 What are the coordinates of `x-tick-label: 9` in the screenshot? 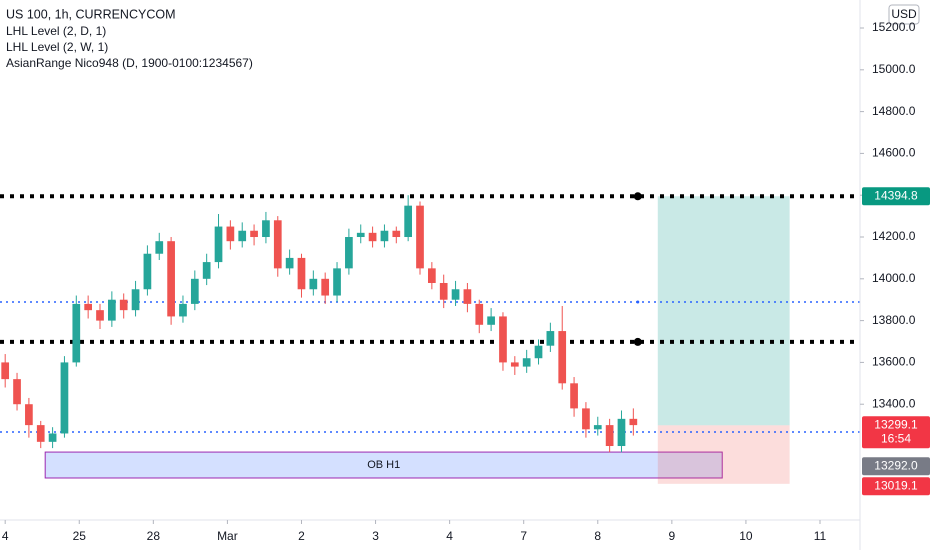 It's located at (672, 536).